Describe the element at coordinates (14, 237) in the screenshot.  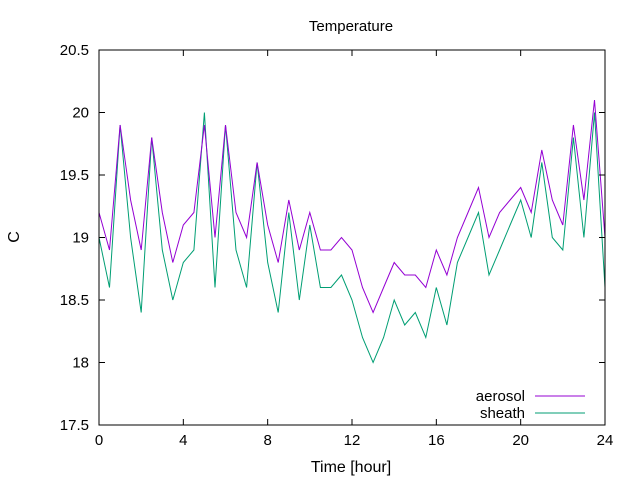
I see `y-axis-label: C` at that location.